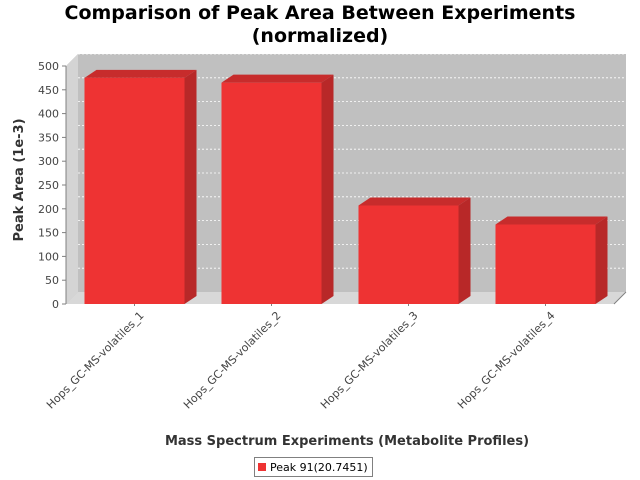 This screenshot has width=640, height=480. I want to click on y-tick-label: 450, so click(48, 90).